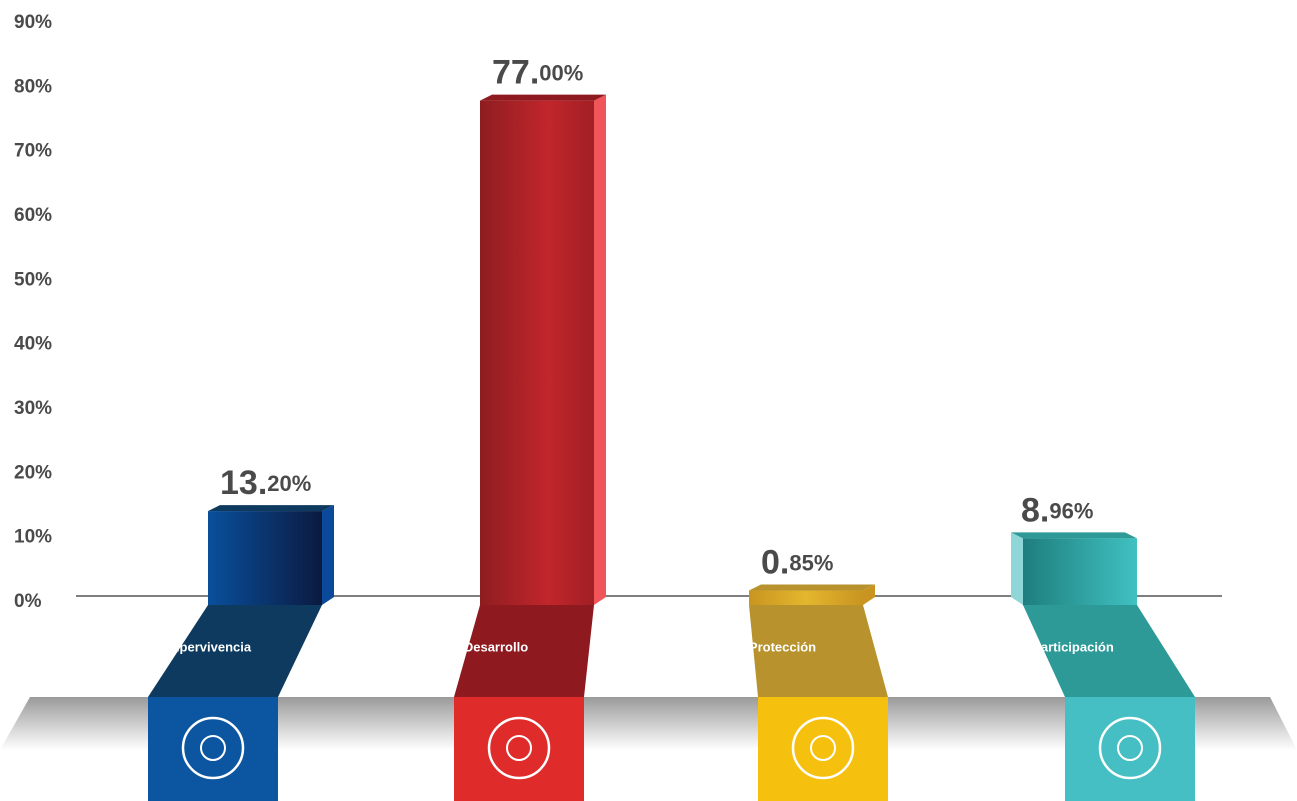 The width and height of the screenshot is (1297, 801). I want to click on y-tick-label: 20%, so click(33, 472).